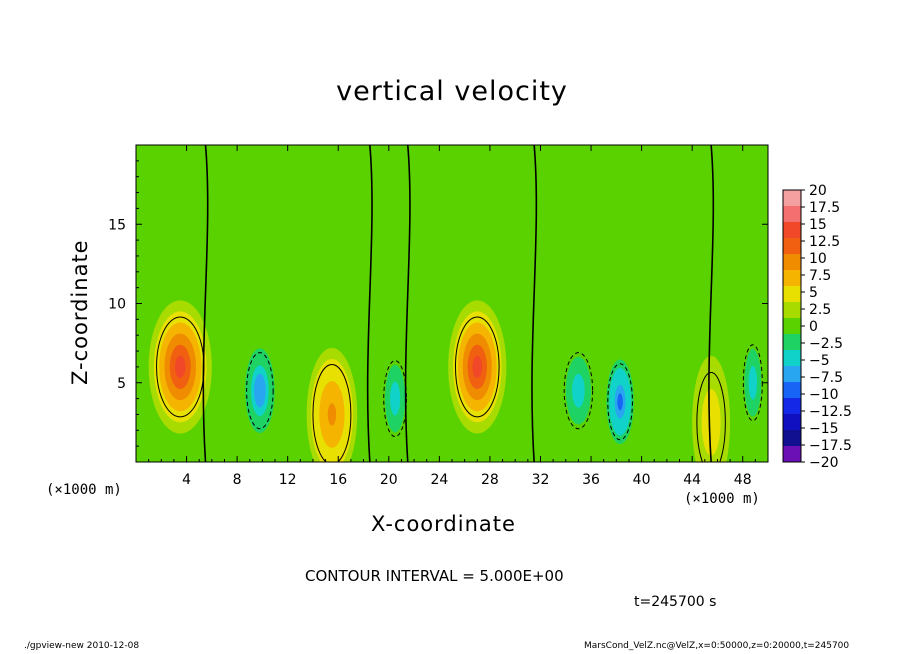 The height and width of the screenshot is (654, 904). I want to click on colorbar-label: −12.5, so click(830, 412).